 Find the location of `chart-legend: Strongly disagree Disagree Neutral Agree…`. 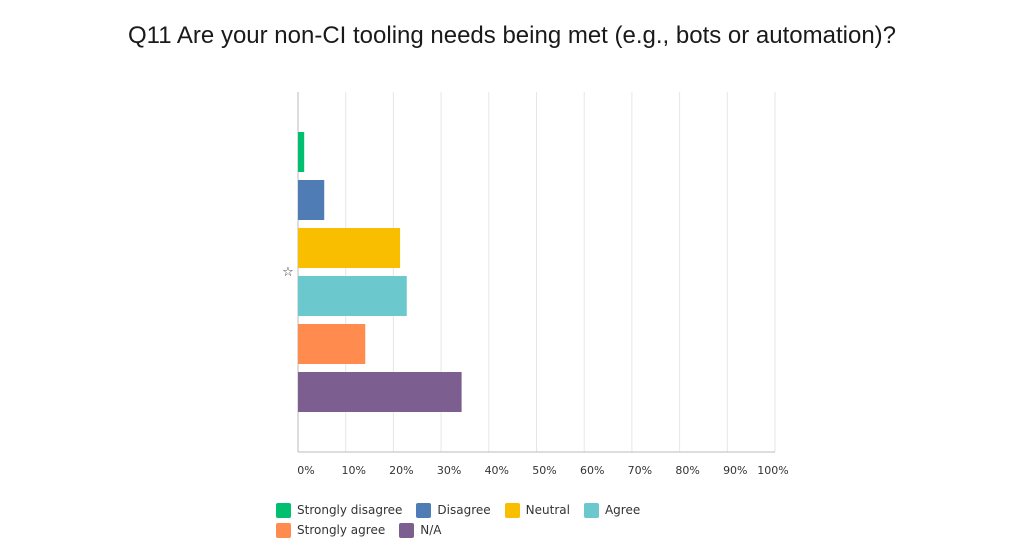

chart-legend: Strongly disagree Disagree Neutral Agree… is located at coordinates (516, 520).